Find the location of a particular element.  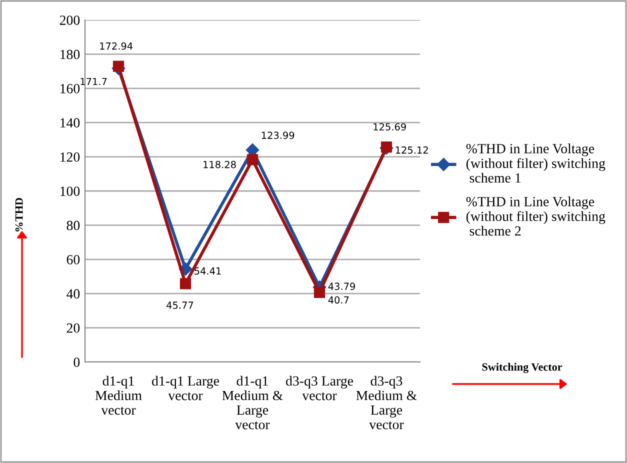

data-label: 123.99 is located at coordinates (278, 136).